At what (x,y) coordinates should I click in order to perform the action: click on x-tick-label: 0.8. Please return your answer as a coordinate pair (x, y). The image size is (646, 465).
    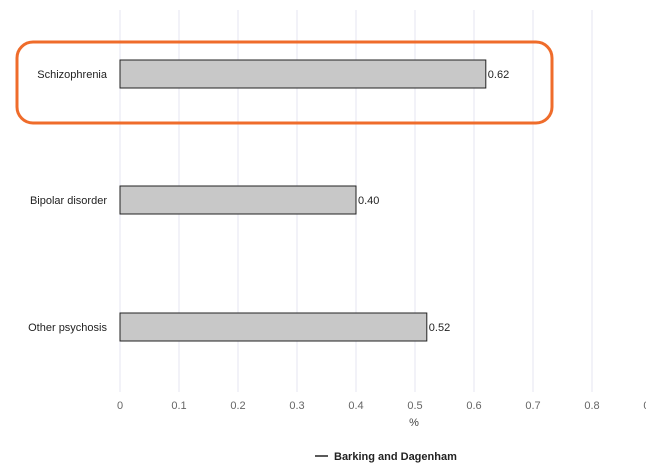
    Looking at the image, I should click on (591, 406).